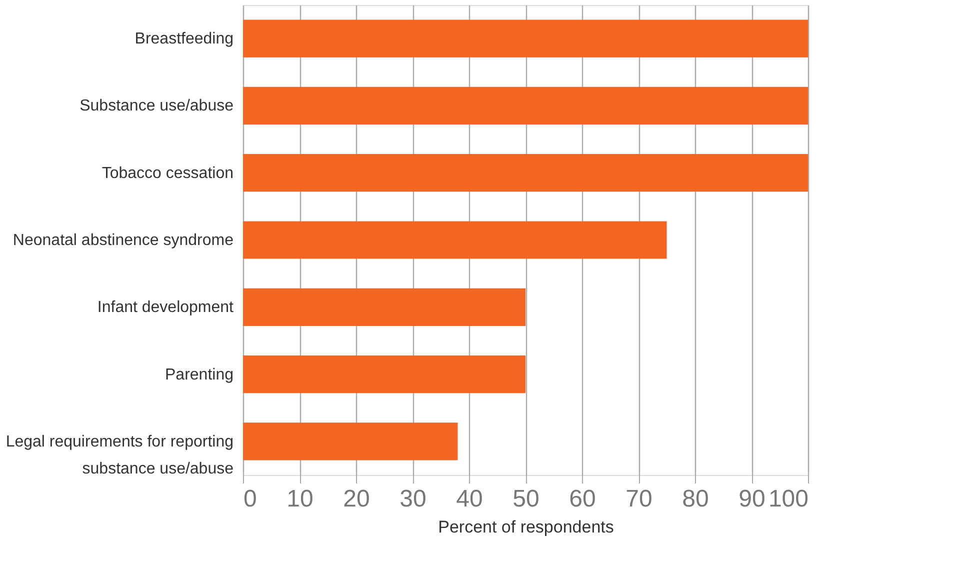 The image size is (959, 573). What do you see at coordinates (526, 499) in the screenshot?
I see `x-tick-label: 50` at bounding box center [526, 499].